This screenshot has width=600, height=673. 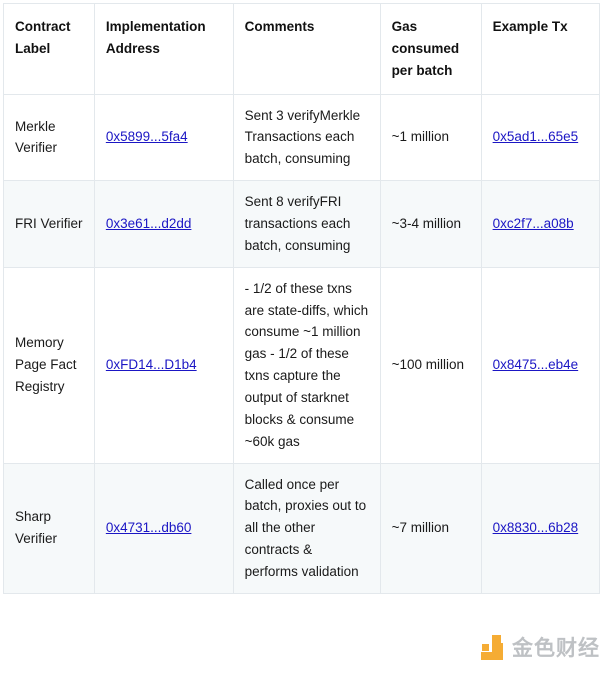 I want to click on cell-implementation-address: 0xFD14...D1b4, so click(x=163, y=365).